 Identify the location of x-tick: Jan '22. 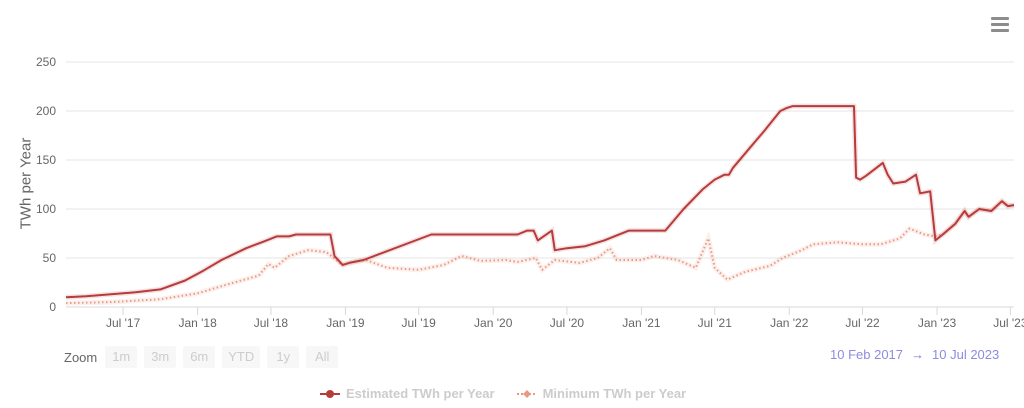
(789, 323).